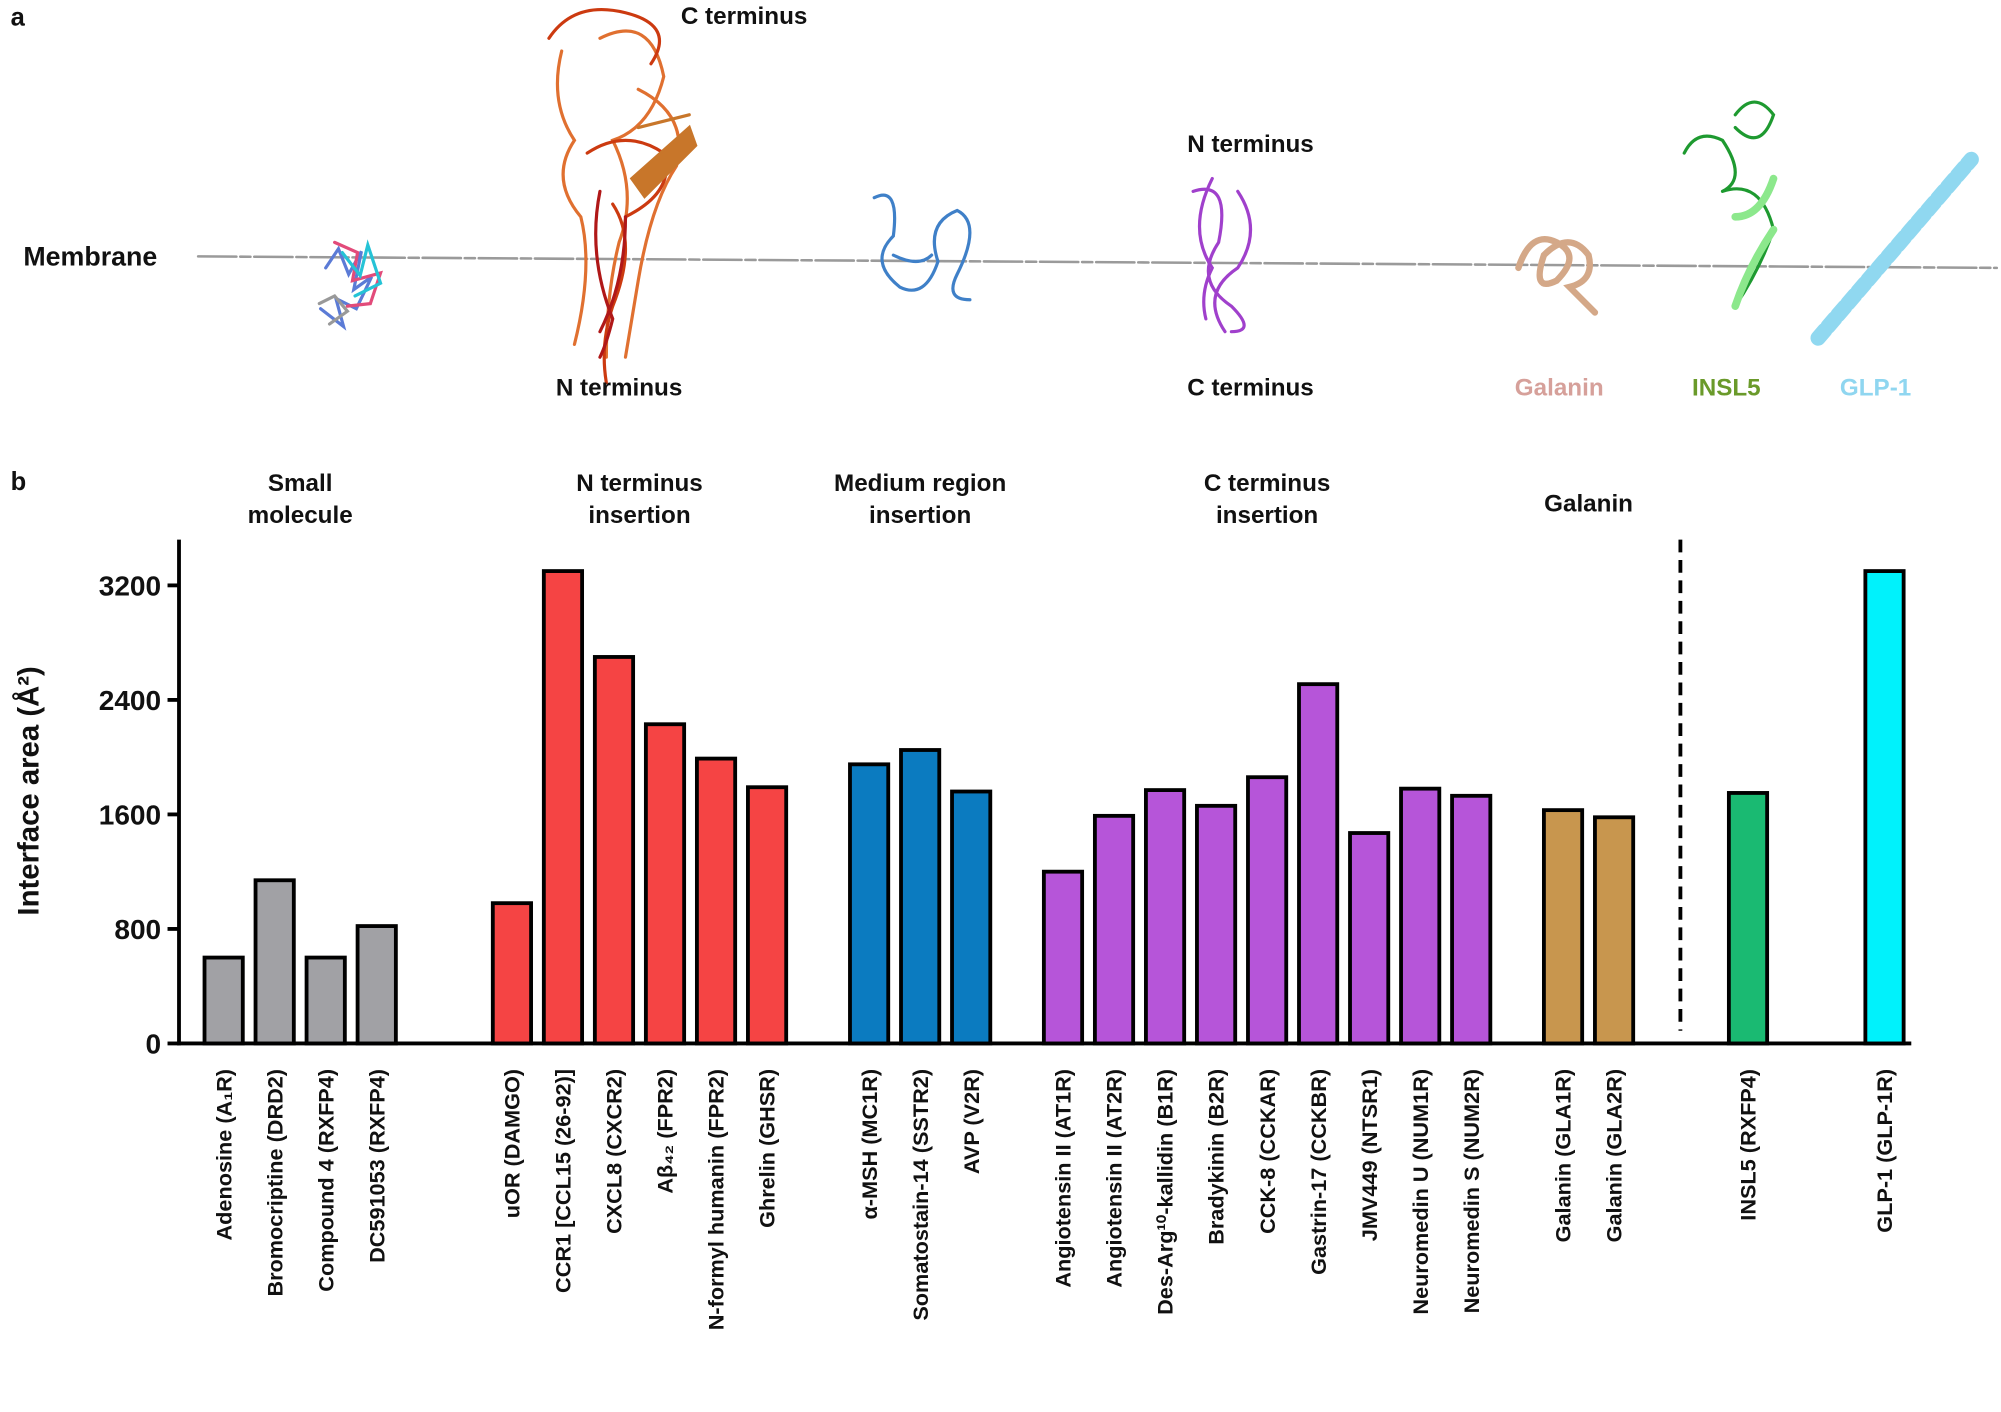 The image size is (2001, 1412). What do you see at coordinates (1726, 387) in the screenshot?
I see `structure-label: INSL5` at bounding box center [1726, 387].